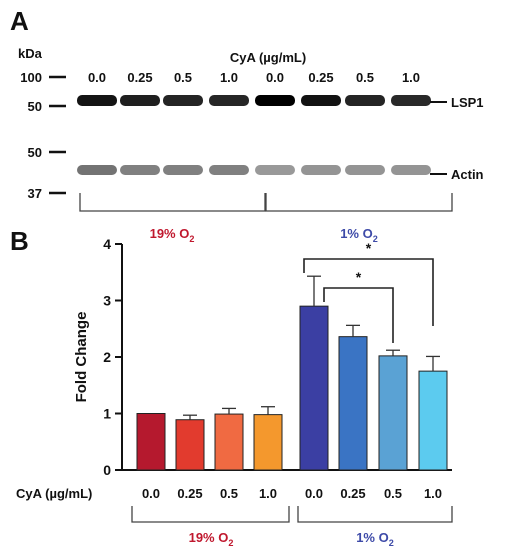 The width and height of the screenshot is (517, 550). What do you see at coordinates (107, 244) in the screenshot?
I see `y-tick-label: 4` at bounding box center [107, 244].